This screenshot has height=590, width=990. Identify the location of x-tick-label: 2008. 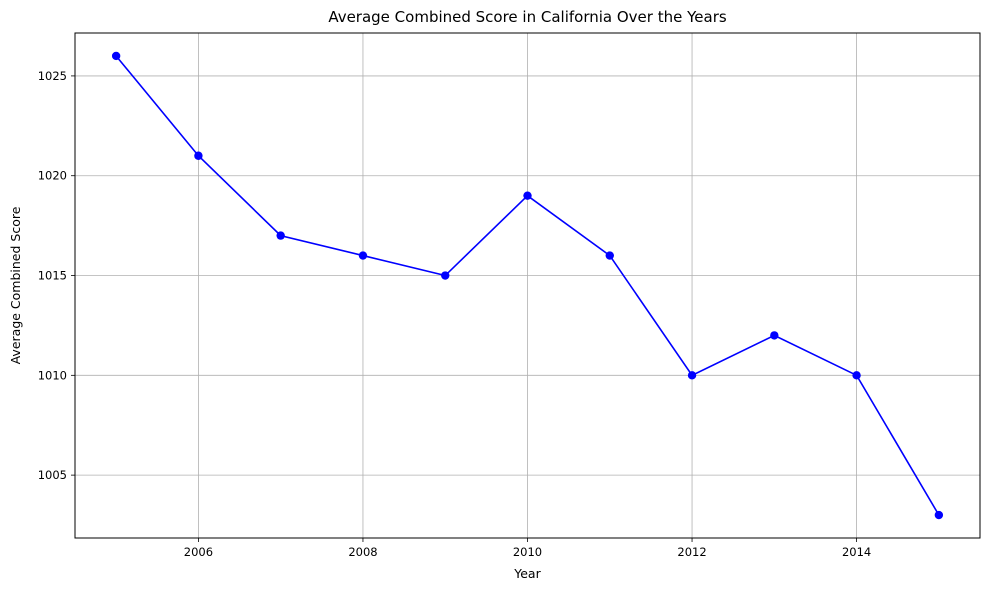
(362, 552).